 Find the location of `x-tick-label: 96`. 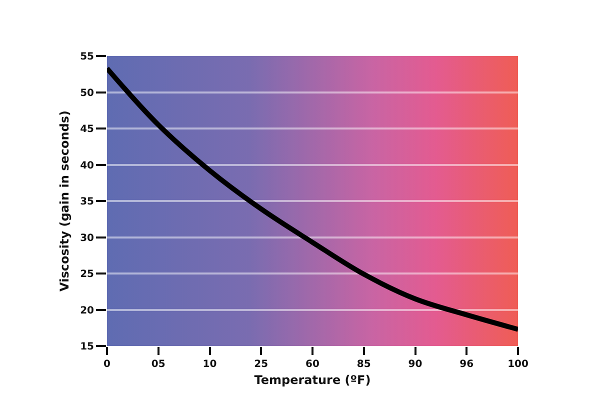

x-tick-label: 96 is located at coordinates (467, 364).